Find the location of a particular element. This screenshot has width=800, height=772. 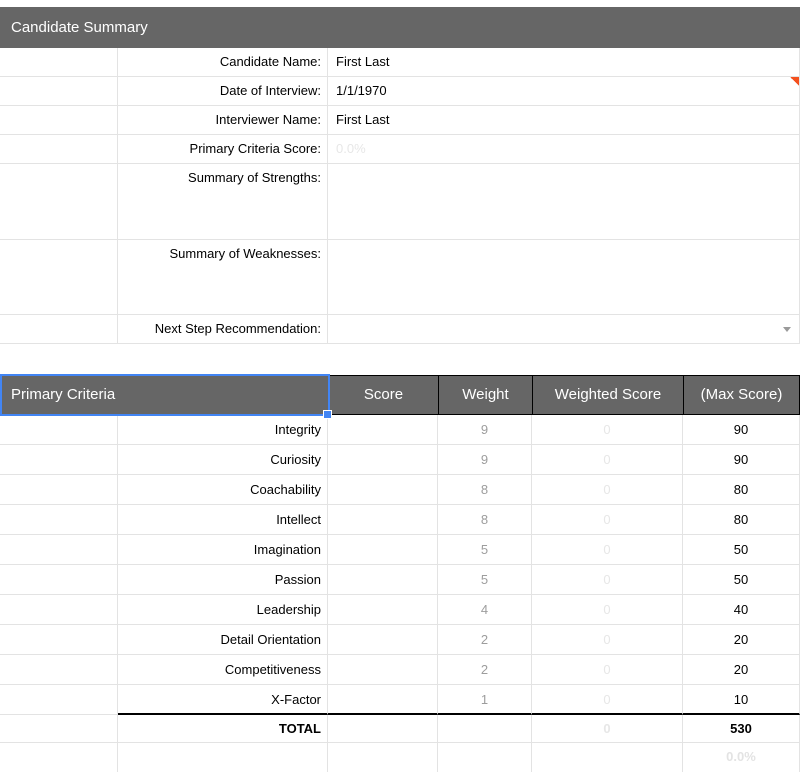

dropdown-arrow-icon is located at coordinates (787, 329).